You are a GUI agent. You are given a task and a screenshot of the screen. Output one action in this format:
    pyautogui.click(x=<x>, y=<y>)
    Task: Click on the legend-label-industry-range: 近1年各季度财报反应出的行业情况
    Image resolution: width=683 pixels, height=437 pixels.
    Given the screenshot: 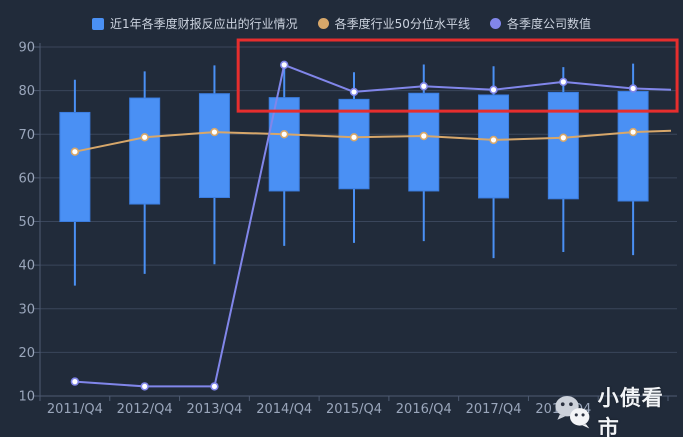 What is the action you would take?
    pyautogui.click(x=204, y=24)
    